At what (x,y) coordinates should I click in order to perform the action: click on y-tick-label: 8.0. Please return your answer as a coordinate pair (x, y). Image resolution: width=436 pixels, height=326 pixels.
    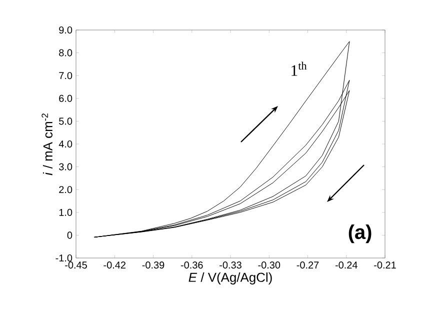
    Looking at the image, I should click on (65, 52).